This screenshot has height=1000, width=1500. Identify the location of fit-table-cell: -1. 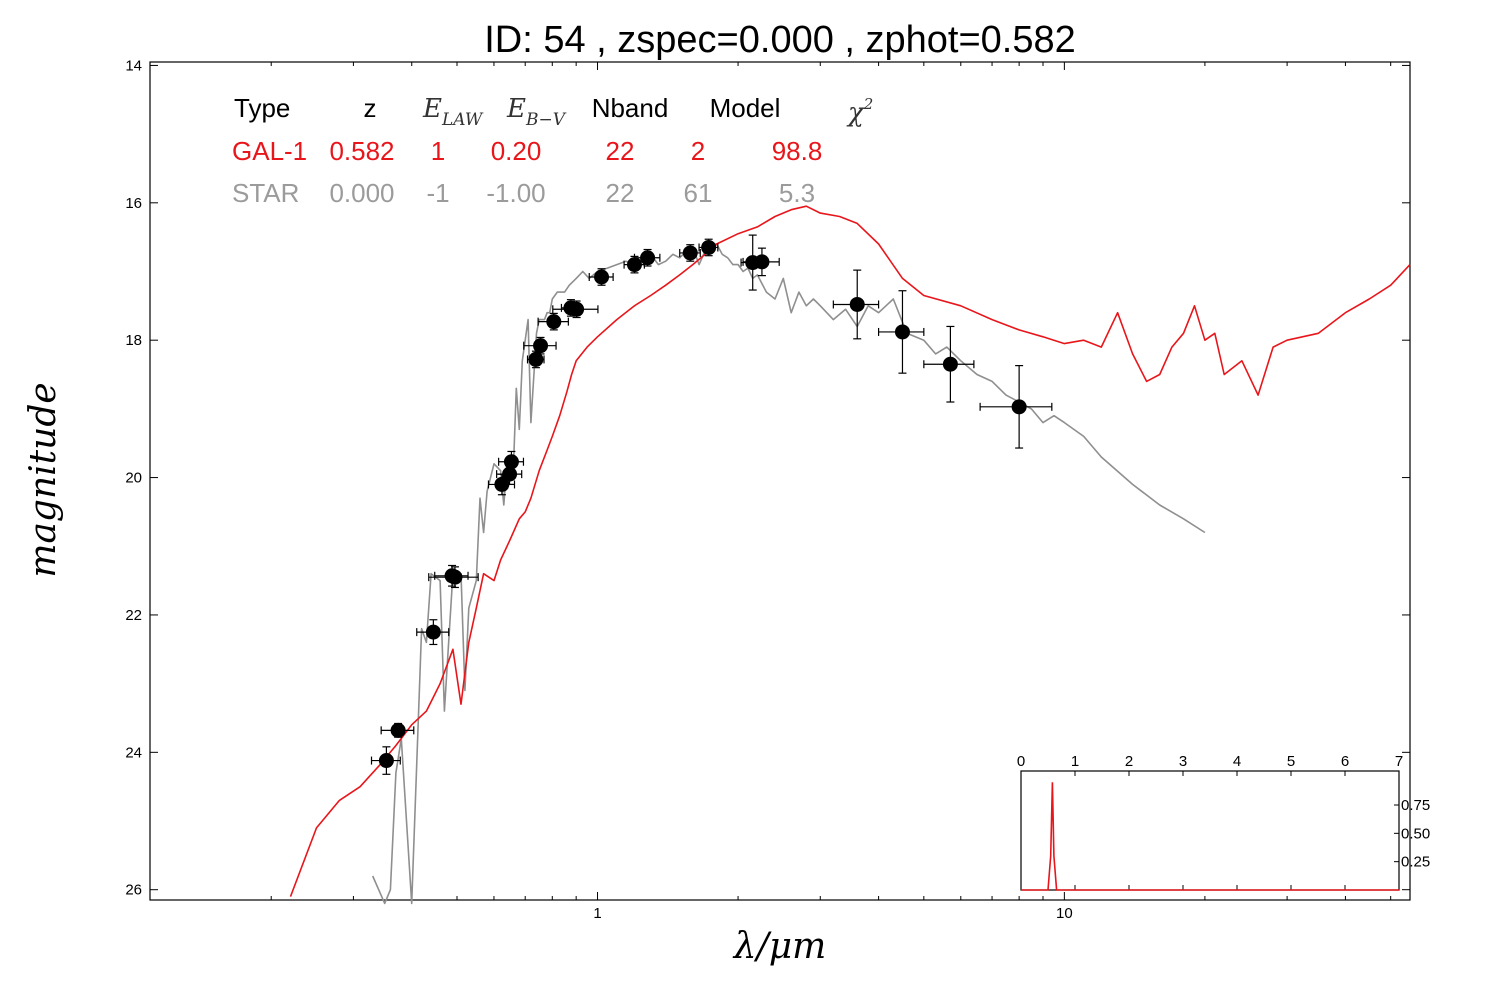
(437, 193).